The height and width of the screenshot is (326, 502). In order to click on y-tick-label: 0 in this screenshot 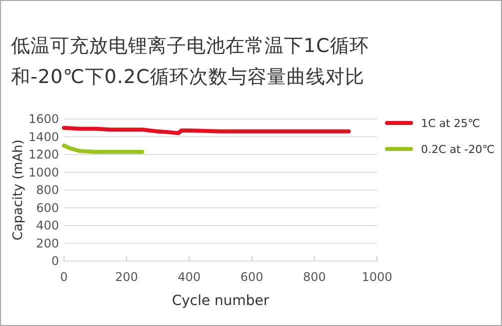, I will do `click(55, 261)`.